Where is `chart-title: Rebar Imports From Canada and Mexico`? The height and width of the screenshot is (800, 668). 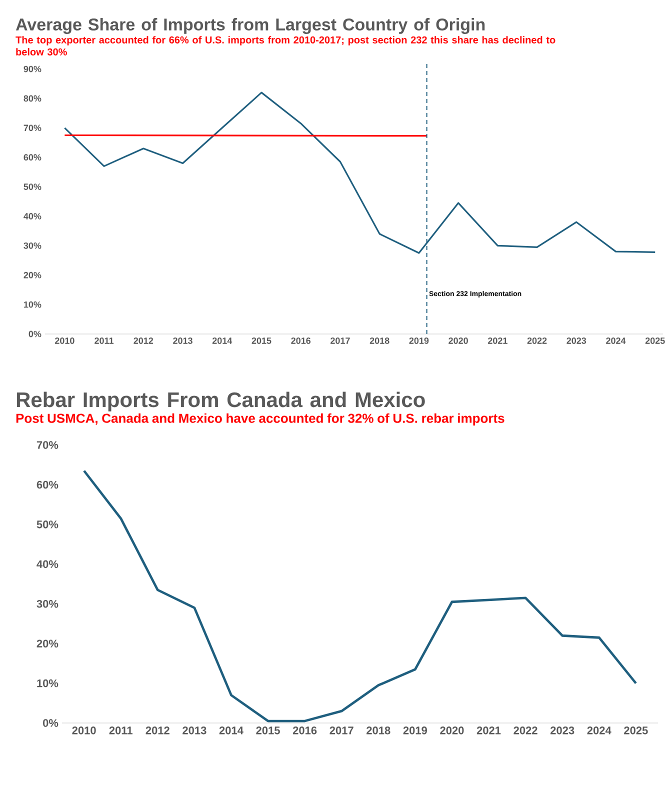 chart-title: Rebar Imports From Canada and Mexico is located at coordinates (220, 402).